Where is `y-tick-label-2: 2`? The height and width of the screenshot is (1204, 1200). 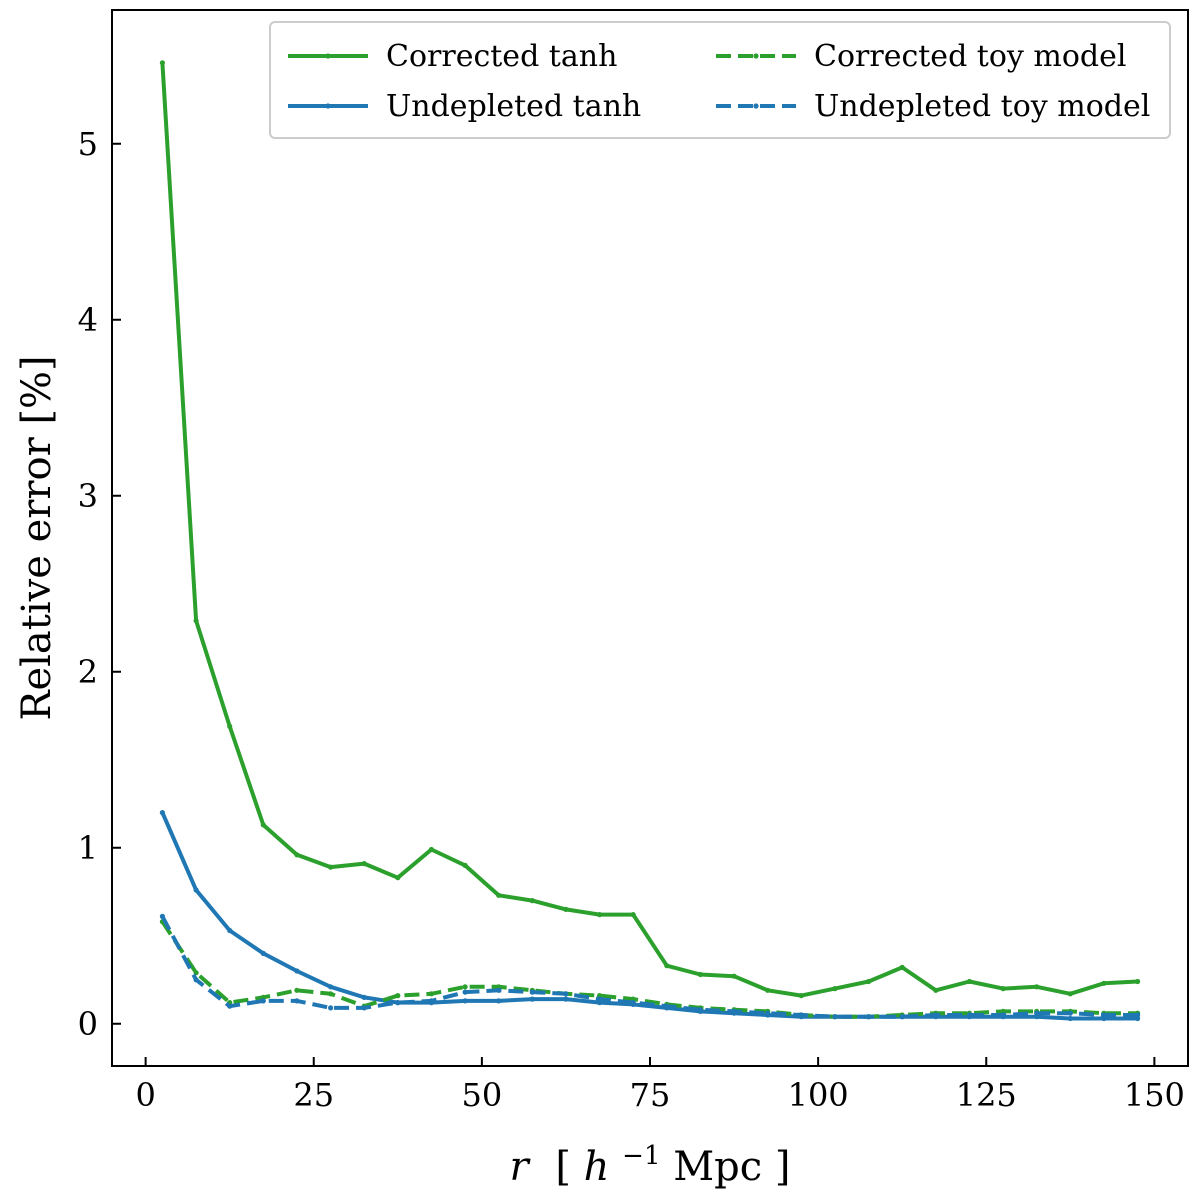
y-tick-label-2: 2 is located at coordinates (88, 672).